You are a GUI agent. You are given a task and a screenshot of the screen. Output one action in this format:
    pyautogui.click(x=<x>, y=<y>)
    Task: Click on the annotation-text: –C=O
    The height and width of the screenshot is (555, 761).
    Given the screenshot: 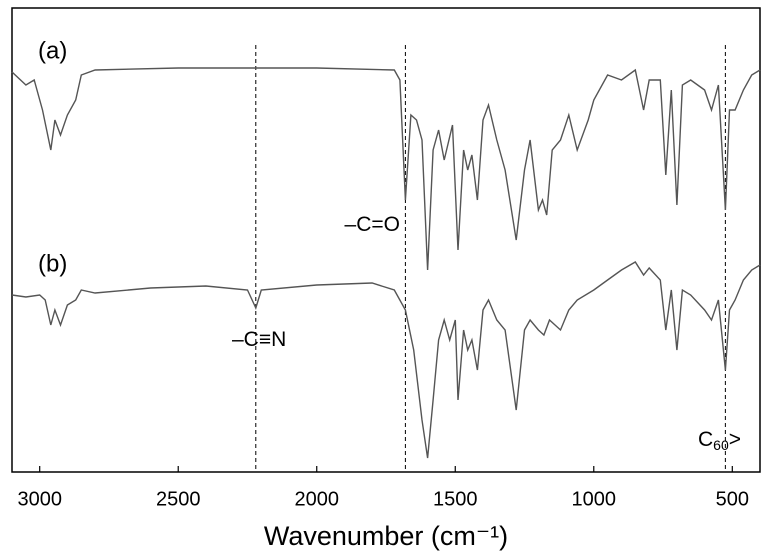 What is the action you would take?
    pyautogui.click(x=372, y=224)
    